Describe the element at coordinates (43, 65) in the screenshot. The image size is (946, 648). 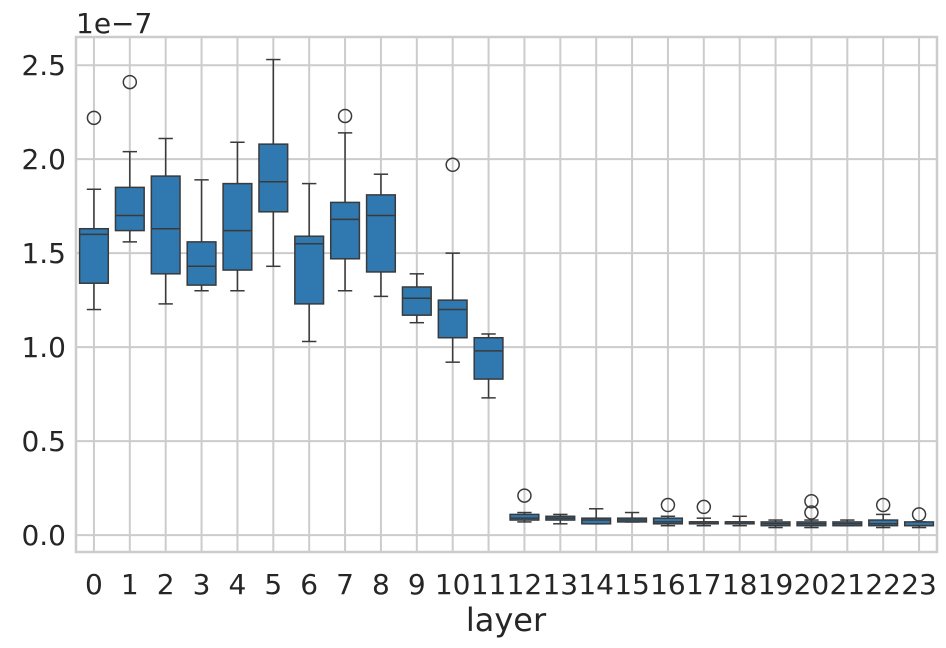
I see `y-tick-label: 2.5` at that location.